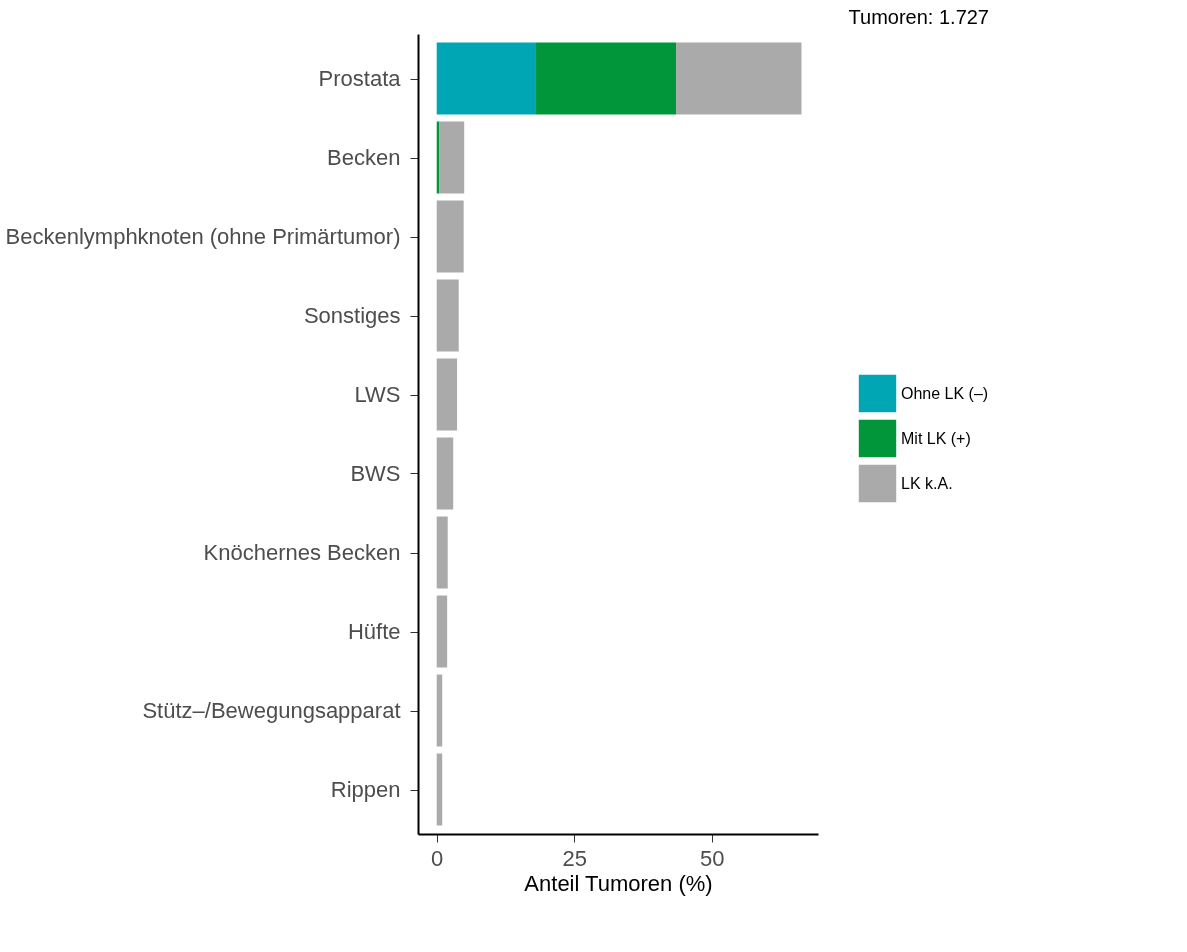  I want to click on x-tick-label: 0, so click(437, 858).